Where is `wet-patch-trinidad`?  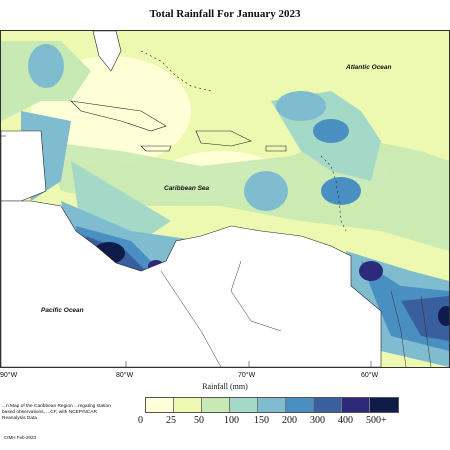
wet-patch-trinidad is located at coordinates (371, 271).